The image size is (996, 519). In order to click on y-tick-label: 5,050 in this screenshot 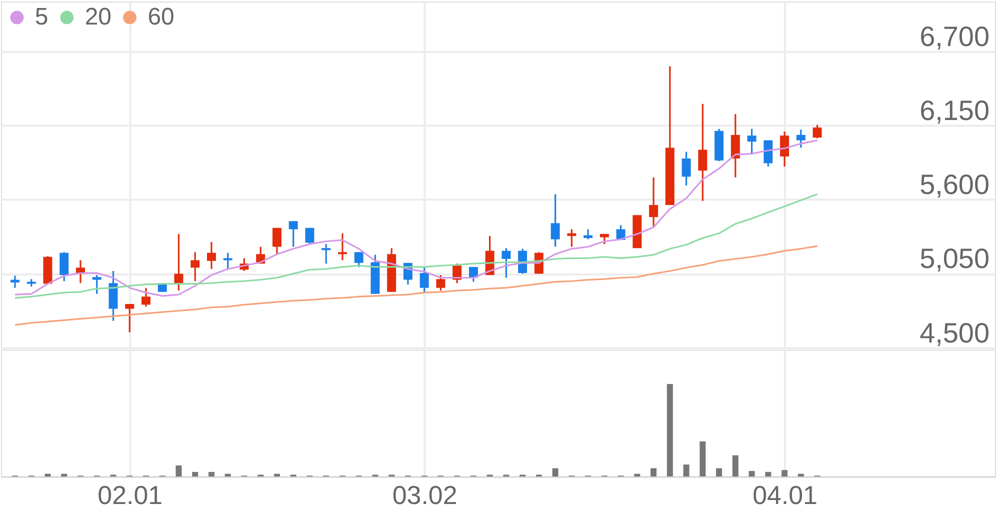, I will do `click(955, 258)`.